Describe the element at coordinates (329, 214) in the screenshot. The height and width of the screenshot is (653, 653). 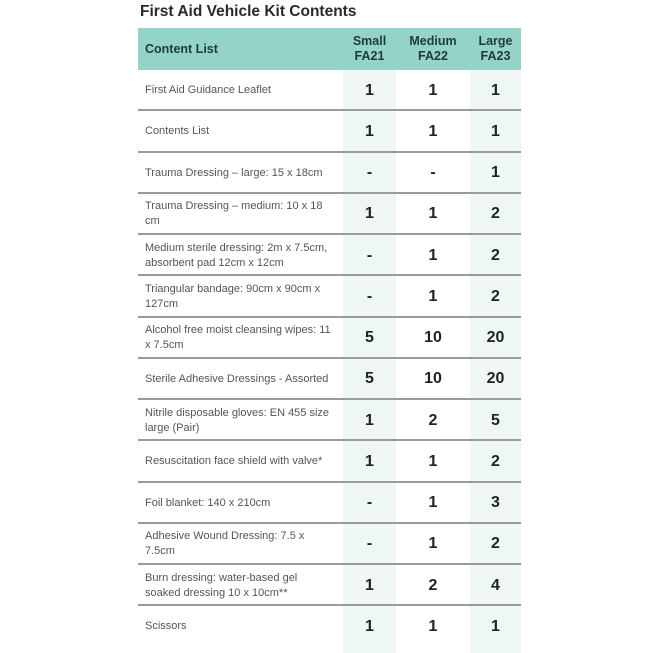
I see `table-row: Trauma Dressing – medium: 10 x 18 cm 1 1 2` at that location.